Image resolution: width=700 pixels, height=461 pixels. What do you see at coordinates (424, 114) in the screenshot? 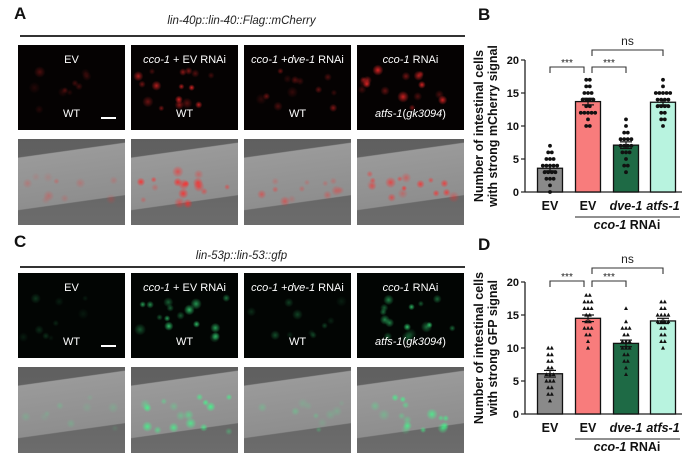
I see `label-part: gk3094` at bounding box center [424, 114].